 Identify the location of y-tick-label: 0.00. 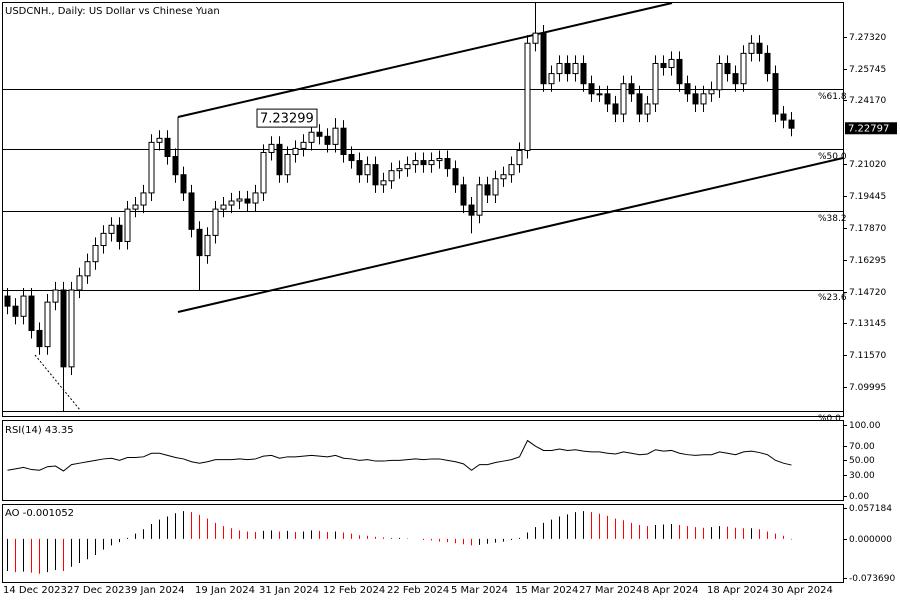
(859, 497).